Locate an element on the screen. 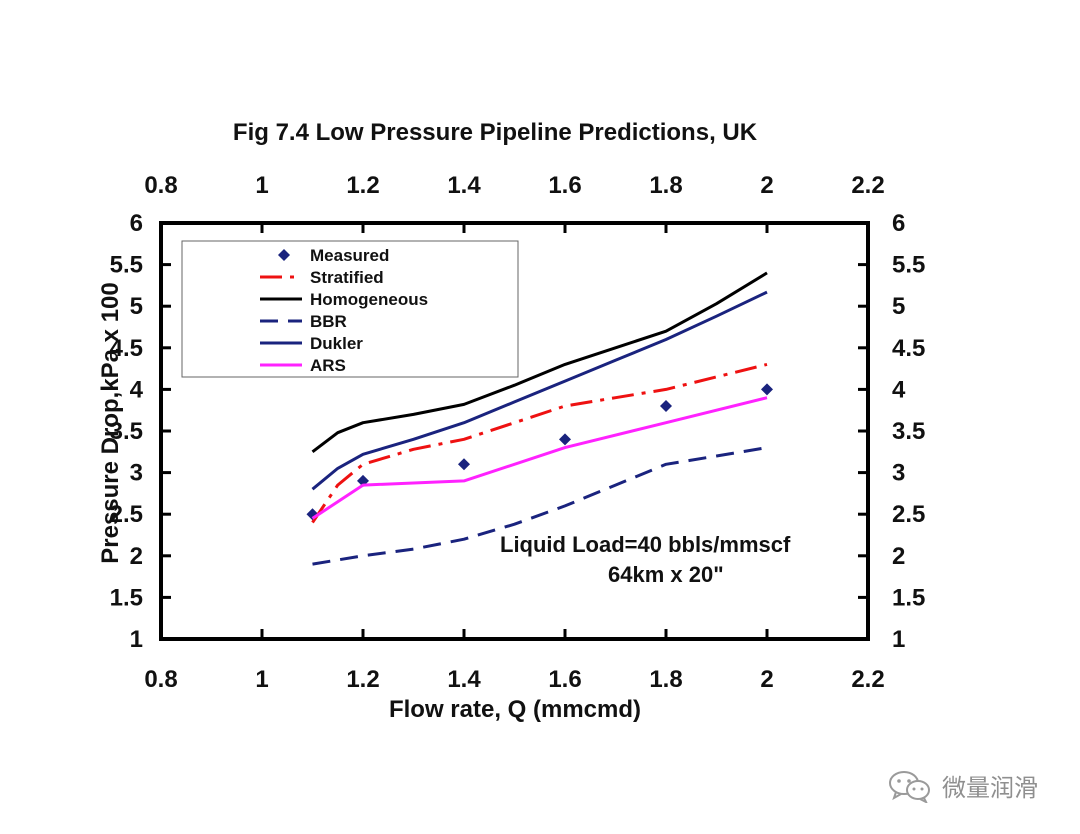  watermark: 微量润滑 is located at coordinates (963, 785).